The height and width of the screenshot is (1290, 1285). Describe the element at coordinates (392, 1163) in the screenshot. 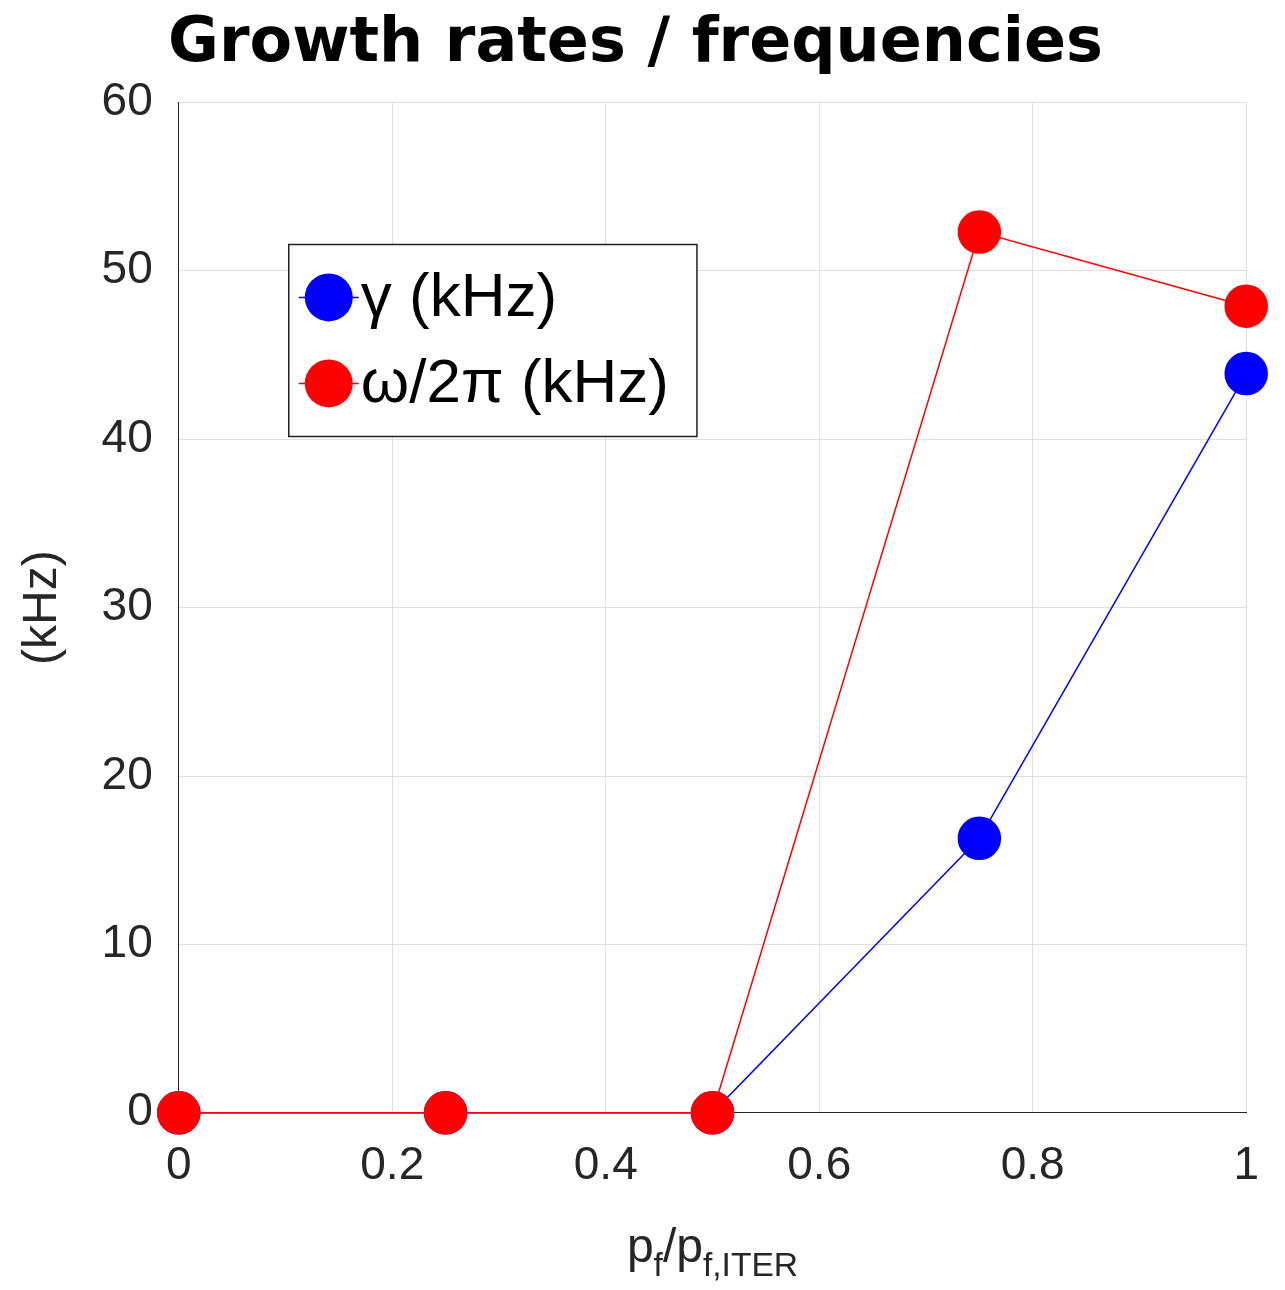

I see `x-tick-label: 0.2` at that location.